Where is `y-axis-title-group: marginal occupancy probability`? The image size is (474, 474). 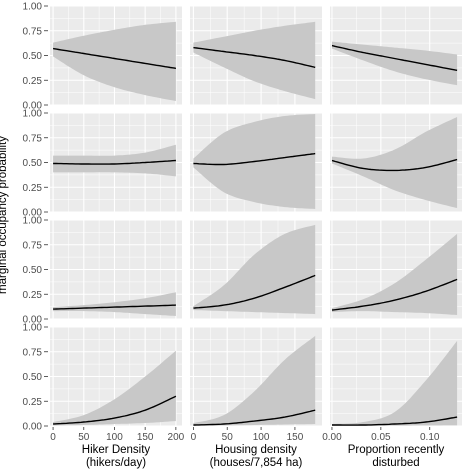
y-axis-title-group: marginal occupancy probability is located at coordinates (4, 215).